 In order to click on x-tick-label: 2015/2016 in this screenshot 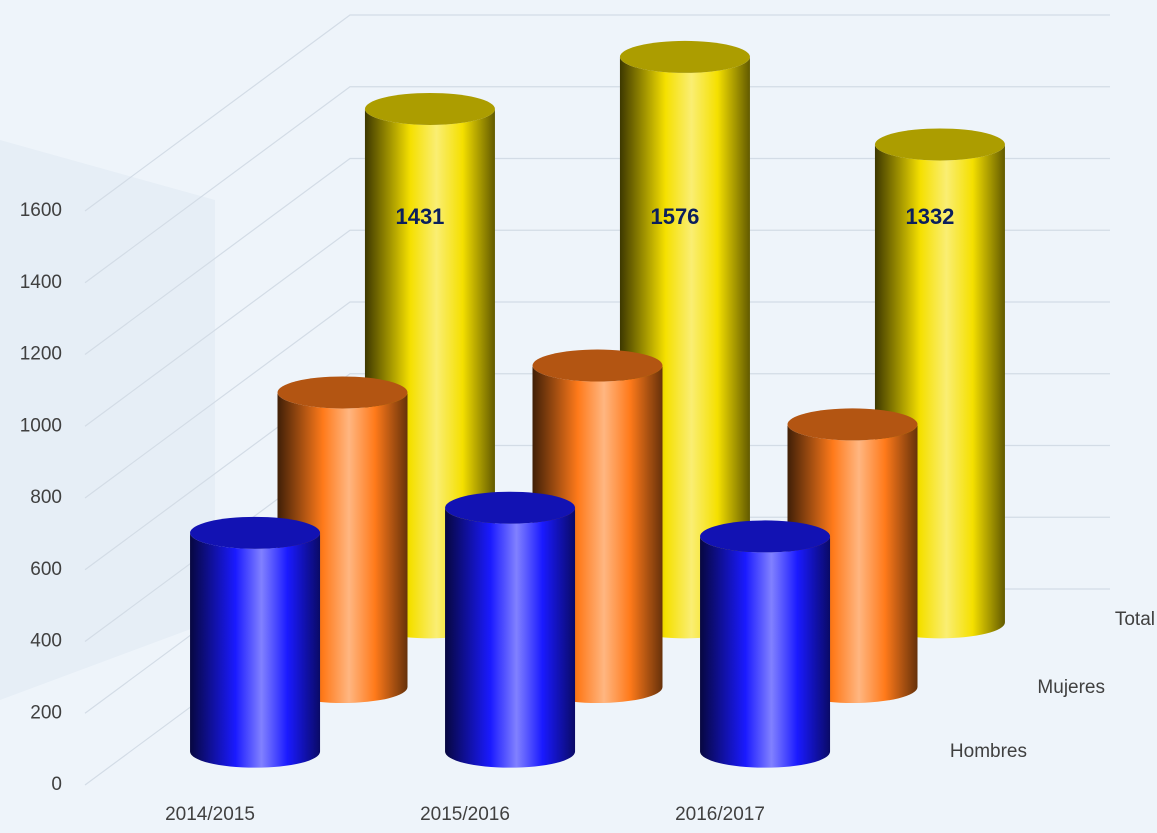, I will do `click(465, 814)`.